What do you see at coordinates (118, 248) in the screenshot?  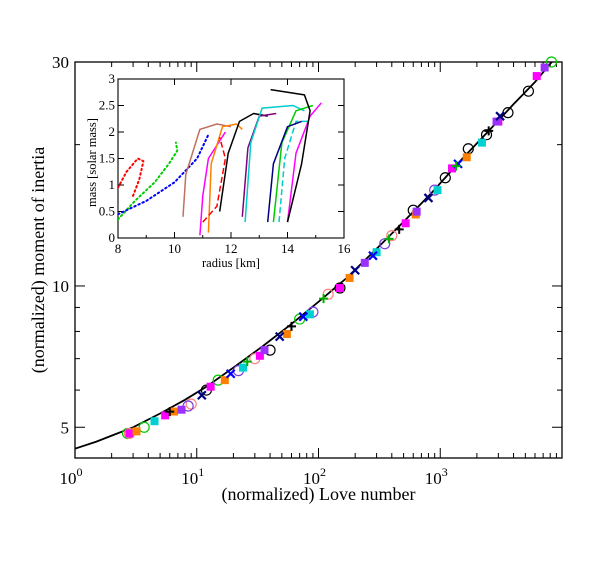 I see `inset-x-tick-label: 8` at bounding box center [118, 248].